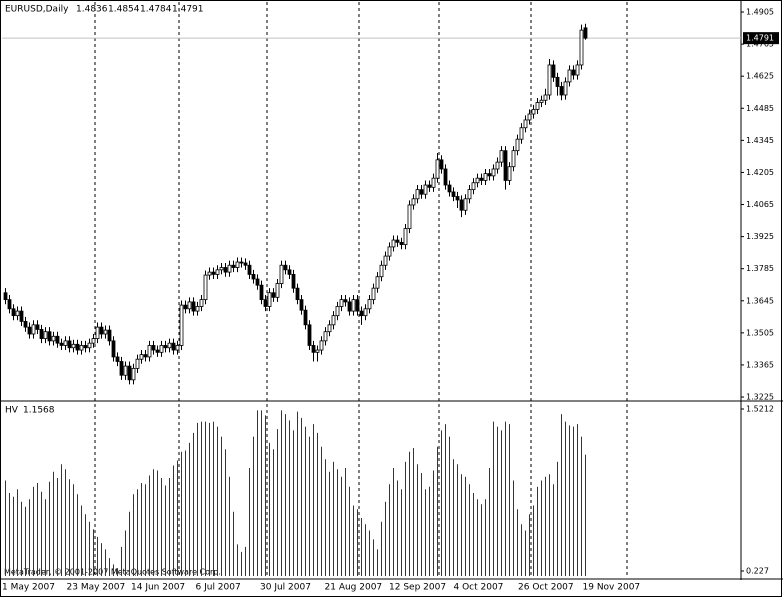 The width and height of the screenshot is (783, 602). What do you see at coordinates (479, 588) in the screenshot?
I see `x-tick-label: 4 Oct 2007` at bounding box center [479, 588].